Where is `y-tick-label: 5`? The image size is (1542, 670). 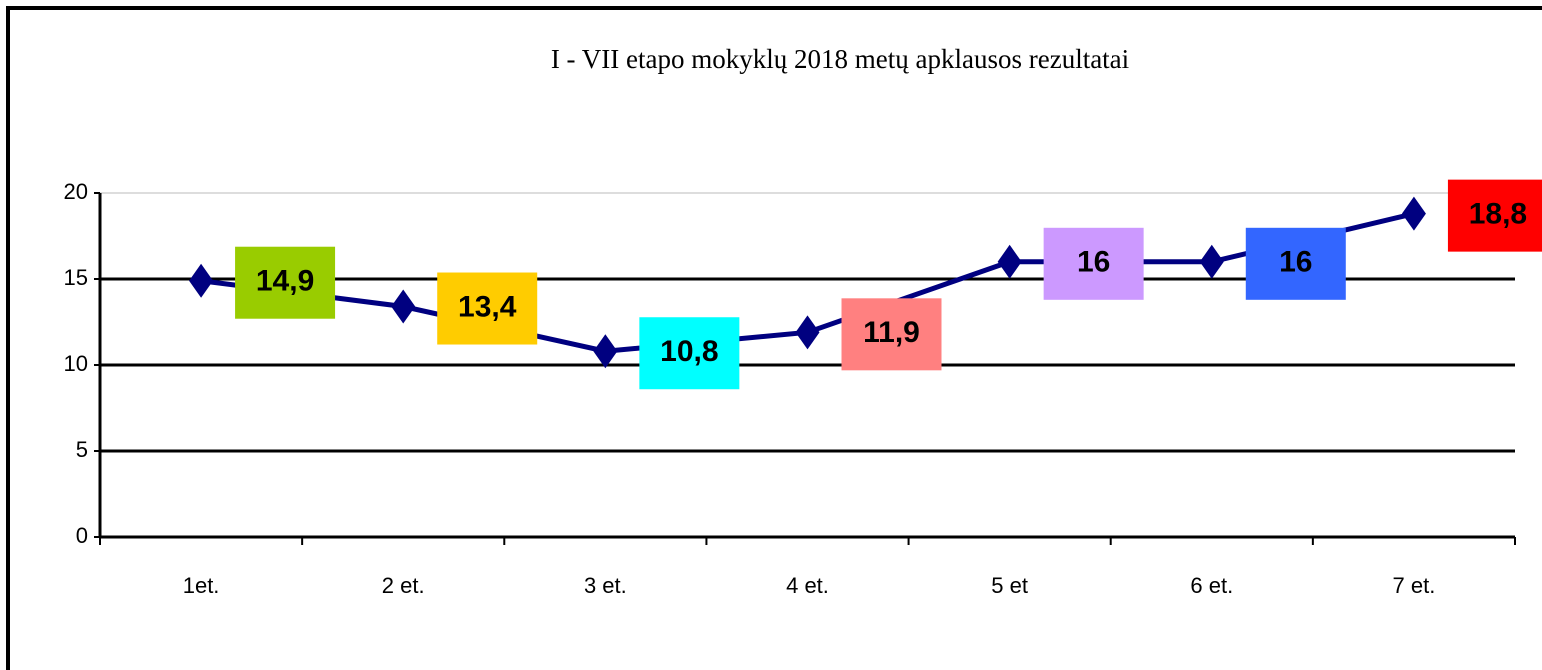
y-tick-label: 5 is located at coordinates (82, 449).